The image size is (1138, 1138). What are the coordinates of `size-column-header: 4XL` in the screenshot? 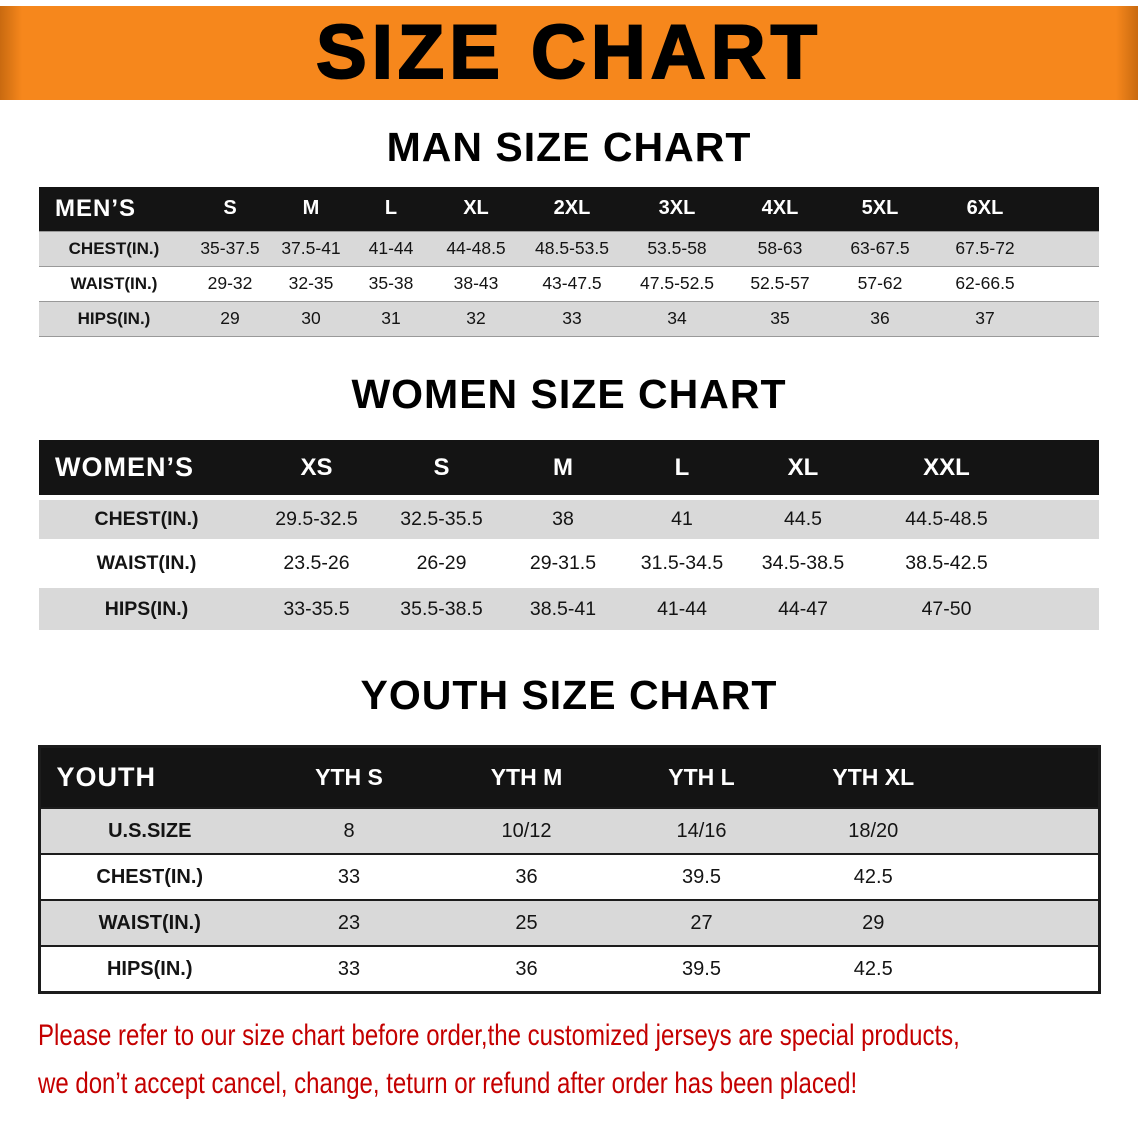 It's located at (780, 209).